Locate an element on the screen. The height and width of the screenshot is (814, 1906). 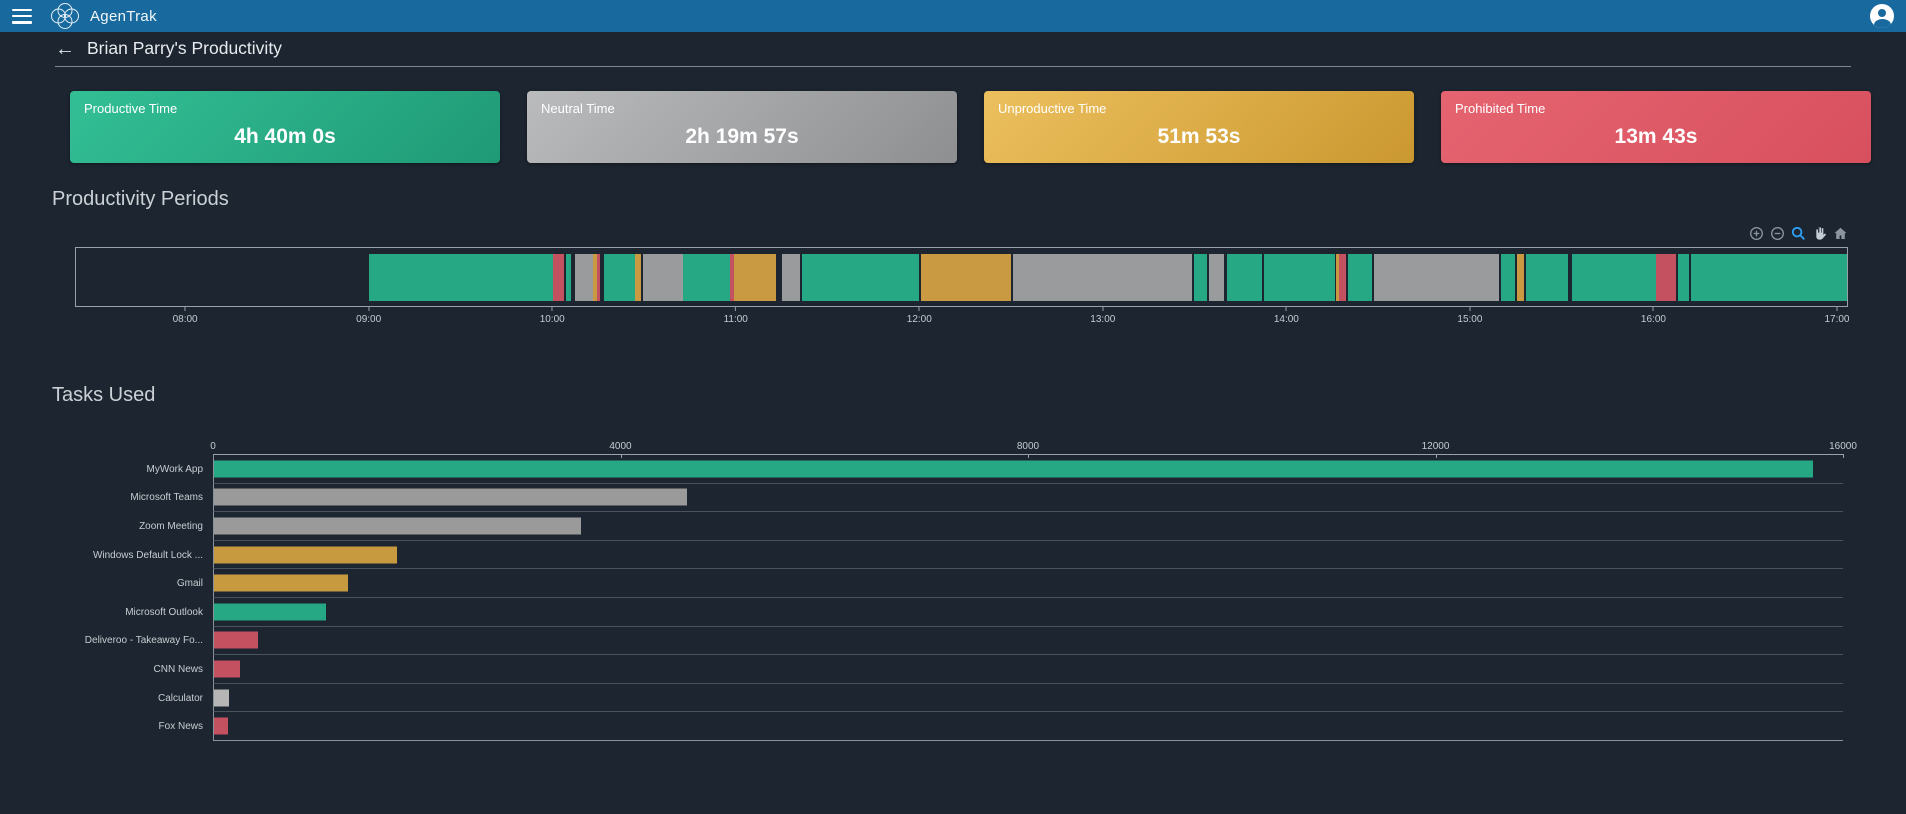
chart-modebar is located at coordinates (949, 233).